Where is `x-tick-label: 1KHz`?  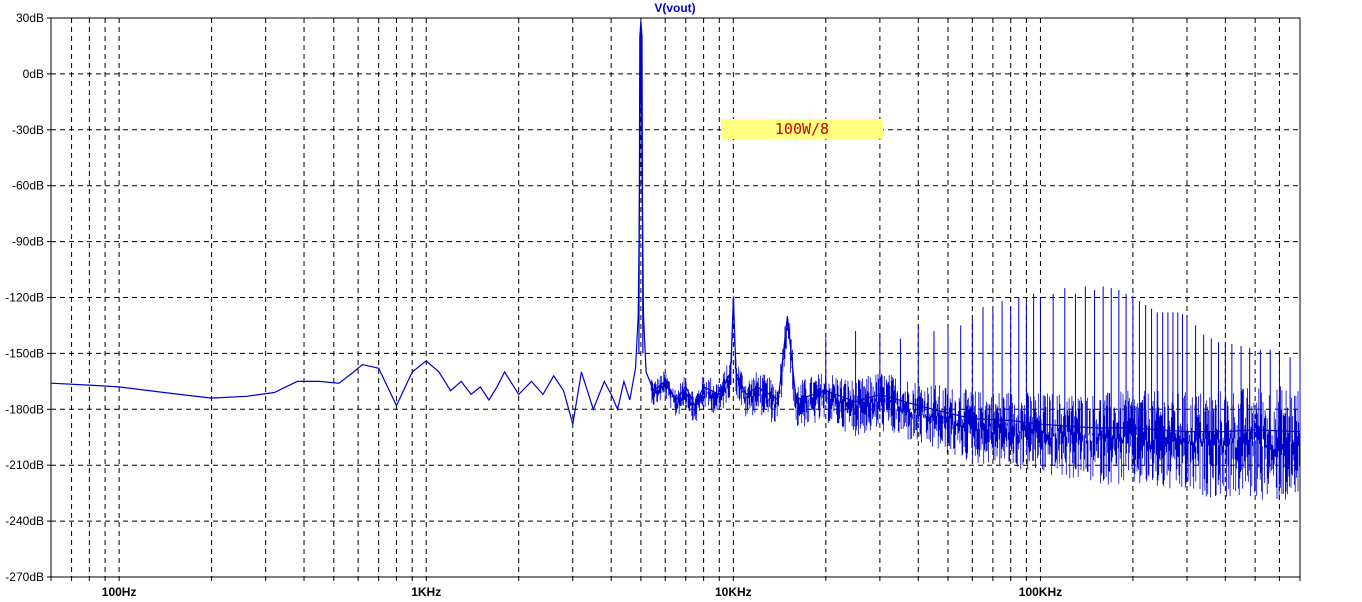 x-tick-label: 1KHz is located at coordinates (426, 592).